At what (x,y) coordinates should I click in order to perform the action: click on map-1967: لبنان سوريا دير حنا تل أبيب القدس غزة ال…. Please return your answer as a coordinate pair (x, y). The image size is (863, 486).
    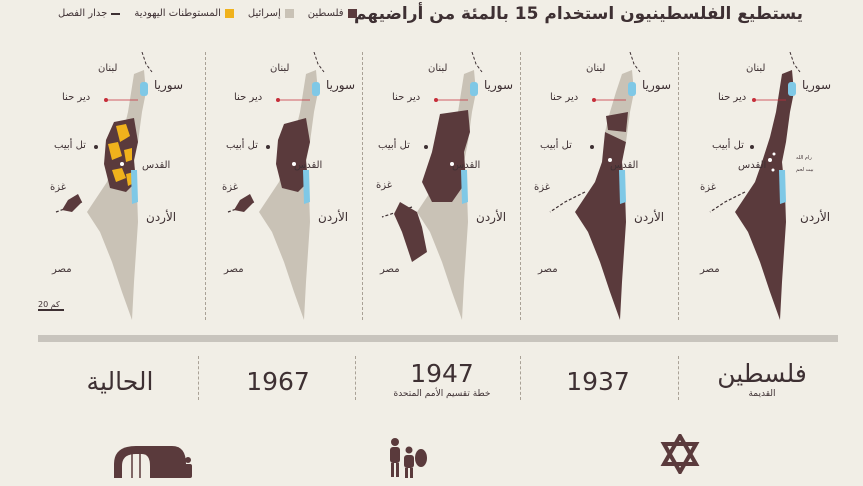
    Looking at the image, I should click on (294, 189).